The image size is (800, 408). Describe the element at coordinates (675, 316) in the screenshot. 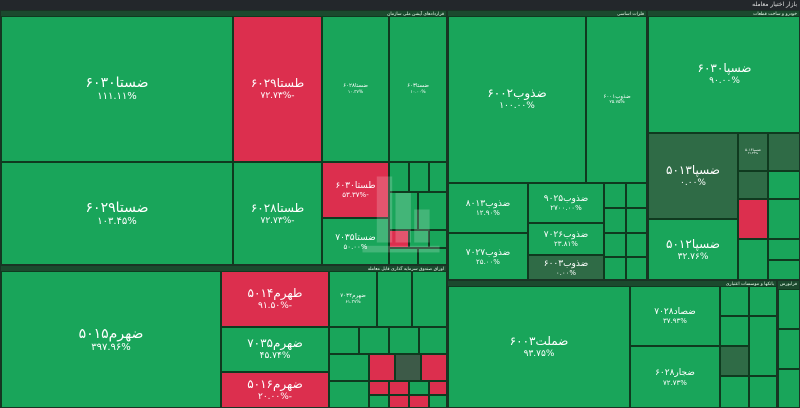

I see `tile-z: ضصاد۷۰۲۸ ۳۷.۹۳%` at that location.